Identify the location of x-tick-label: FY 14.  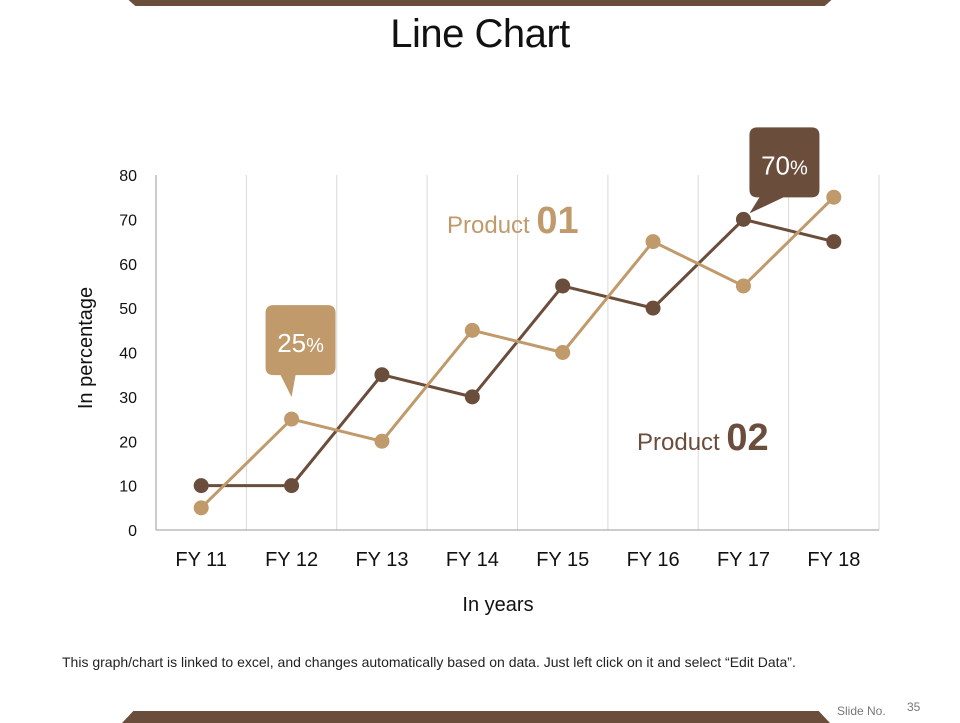
(472, 560).